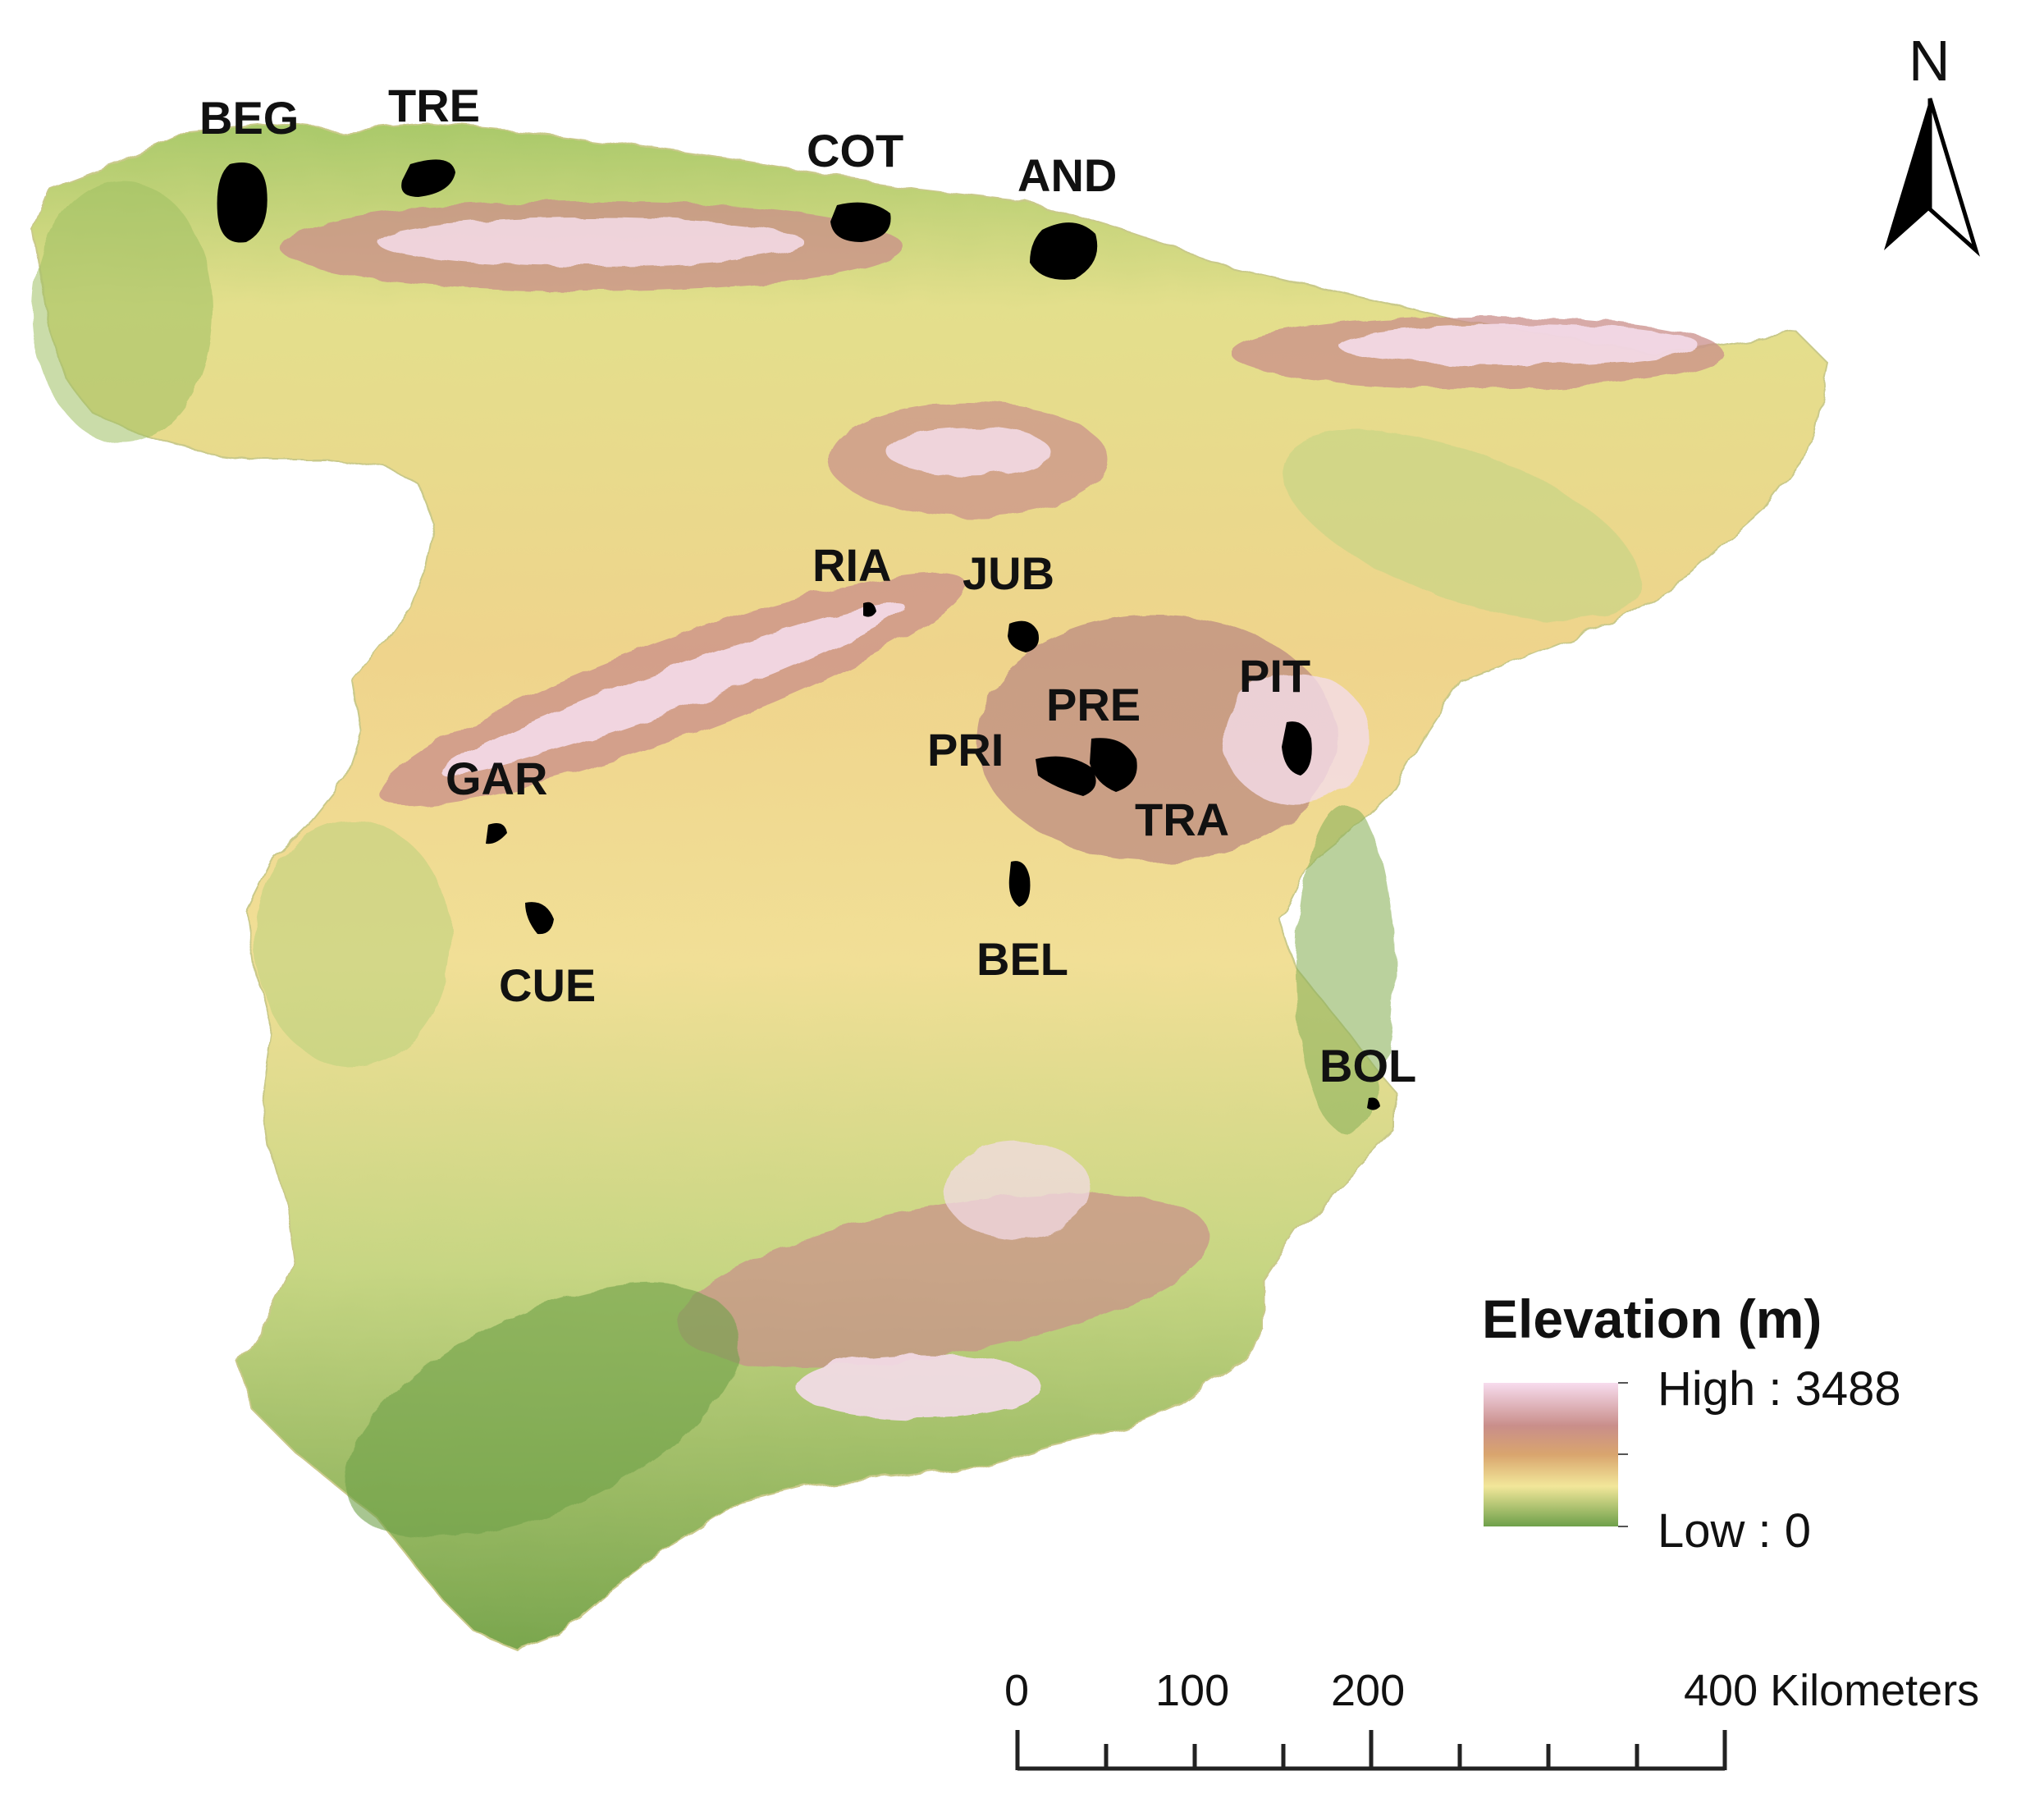 This screenshot has width=2044, height=1794. I want to click on relief-ebro-valley, so click(1460, 525).